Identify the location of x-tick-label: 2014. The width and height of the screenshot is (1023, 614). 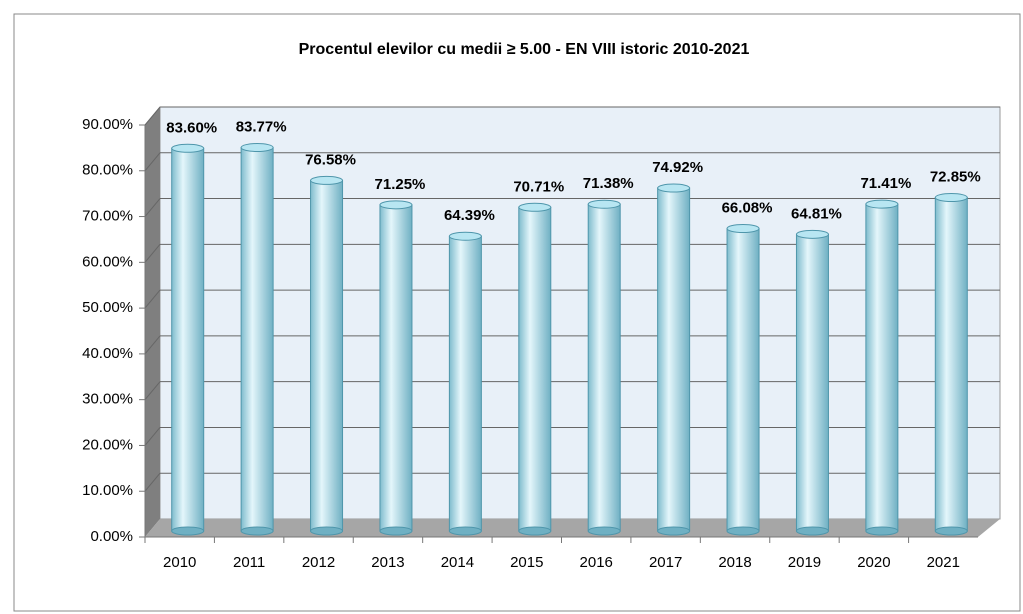
(457, 562).